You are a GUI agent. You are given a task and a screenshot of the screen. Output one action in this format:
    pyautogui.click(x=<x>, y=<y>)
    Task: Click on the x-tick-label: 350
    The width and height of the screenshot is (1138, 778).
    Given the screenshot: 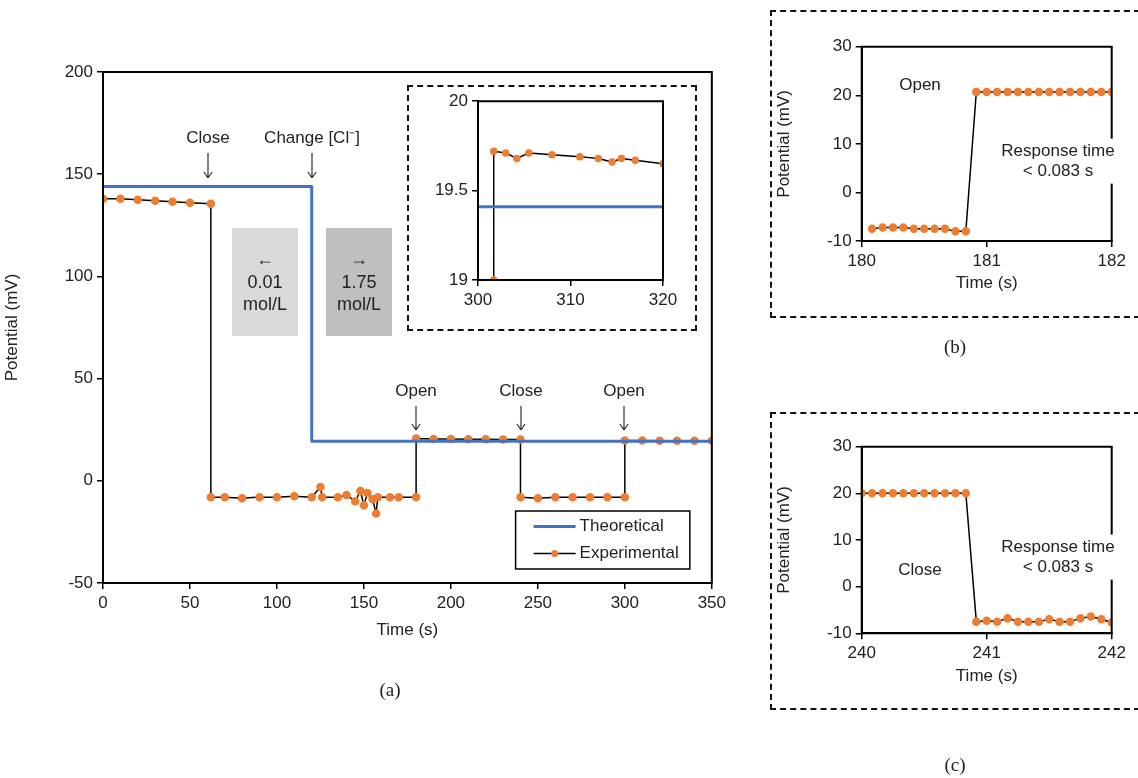 What is the action you would take?
    pyautogui.click(x=712, y=602)
    